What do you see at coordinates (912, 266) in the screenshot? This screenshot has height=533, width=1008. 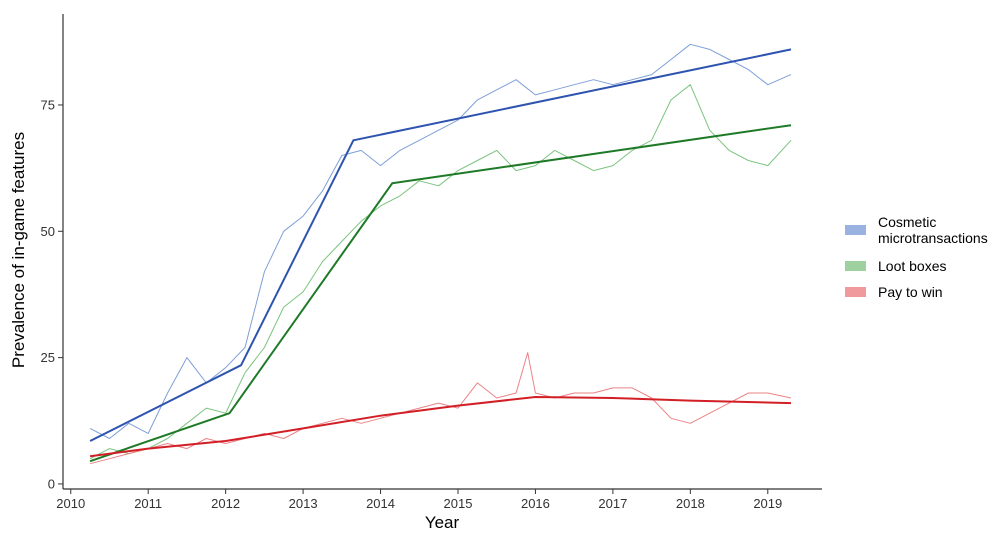 I see `legend-label: Loot boxes` at bounding box center [912, 266].